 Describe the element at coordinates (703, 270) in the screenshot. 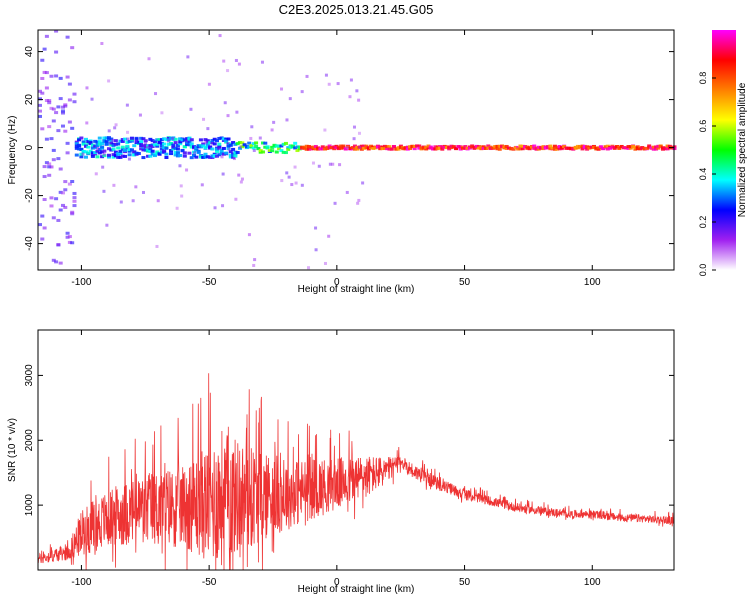

I see `colorbar-tick-label: 0.0` at that location.